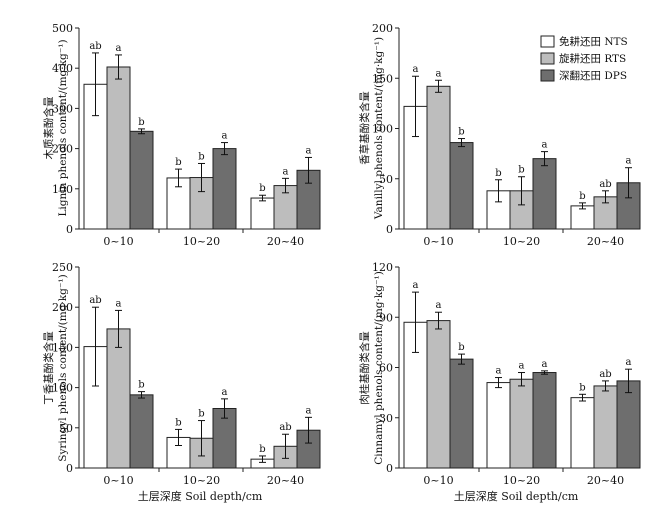 This screenshot has height=508, width=670. What do you see at coordinates (386, 418) in the screenshot?
I see `y-tick-label: 30` at bounding box center [386, 418].